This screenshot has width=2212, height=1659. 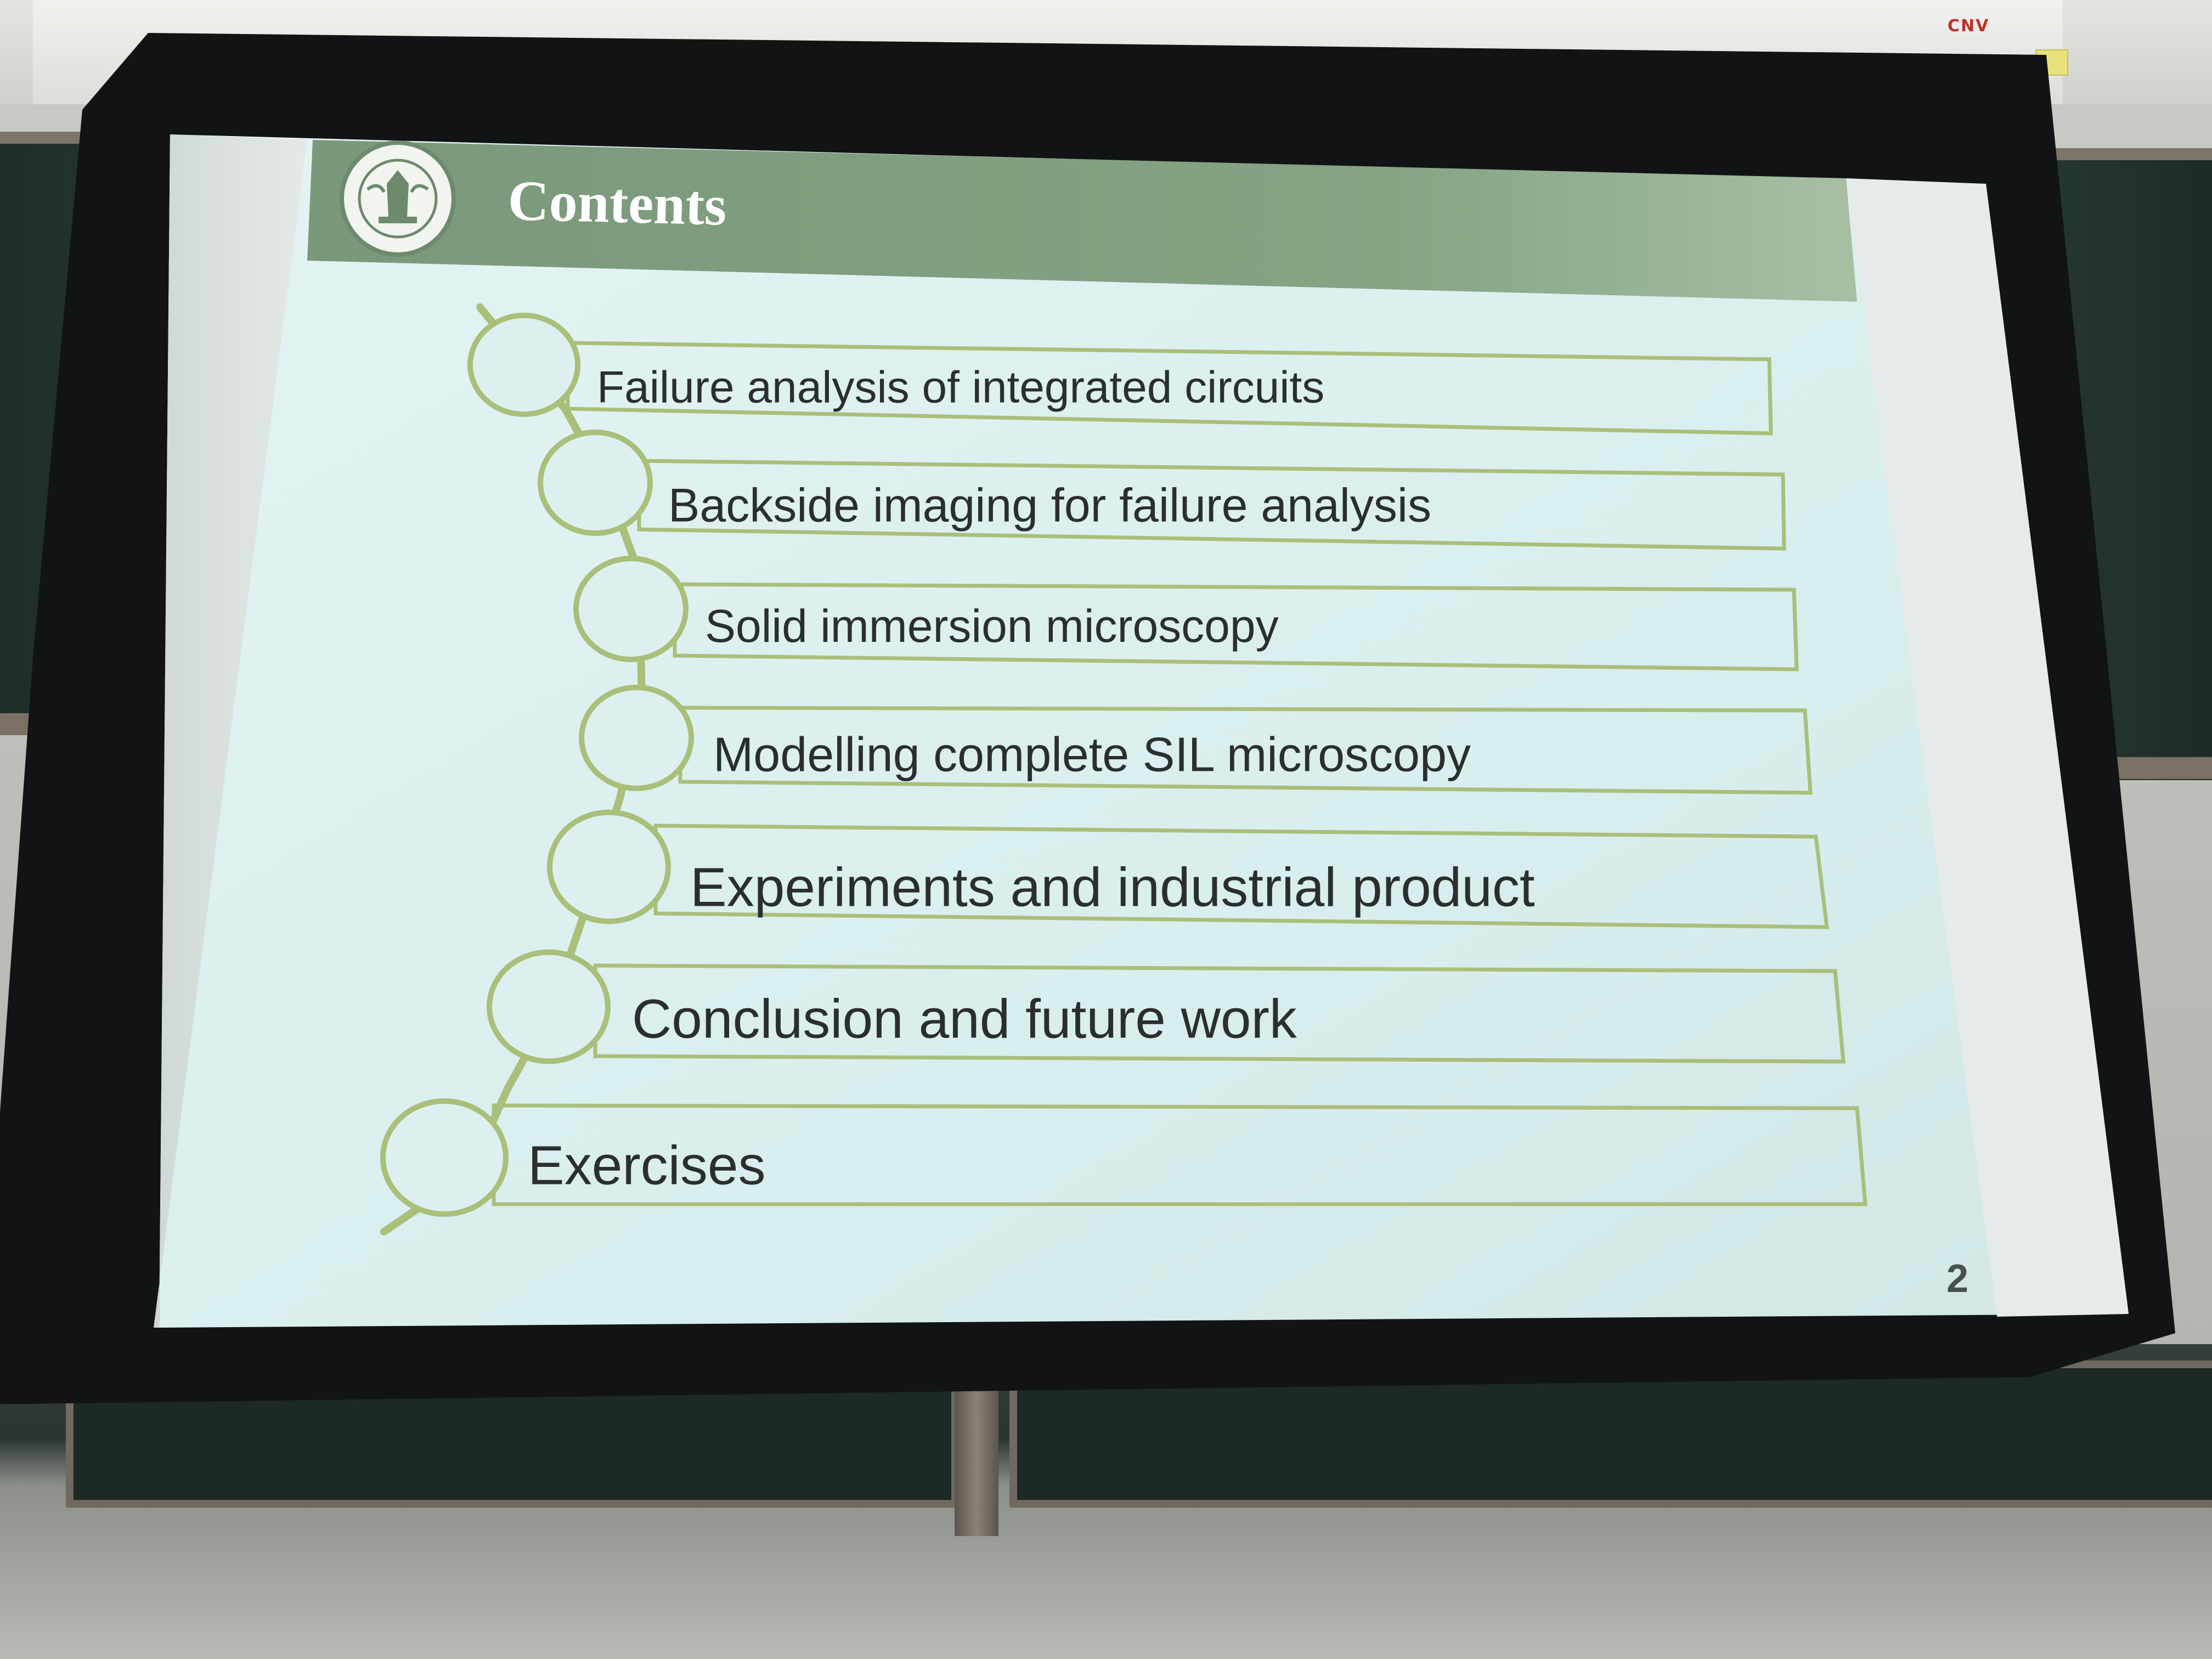 I want to click on screen-brand-label: CNV, so click(x=1969, y=26).